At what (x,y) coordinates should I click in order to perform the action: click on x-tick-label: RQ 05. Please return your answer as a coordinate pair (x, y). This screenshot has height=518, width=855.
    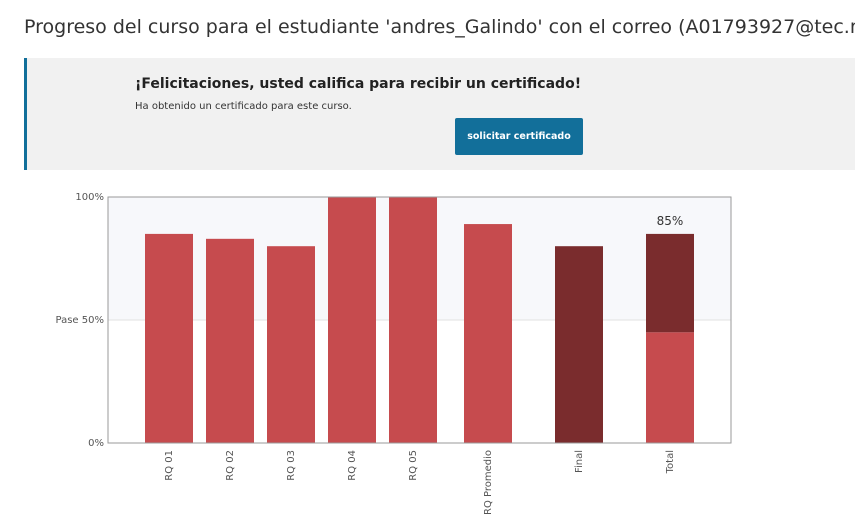
    Looking at the image, I should click on (413, 465).